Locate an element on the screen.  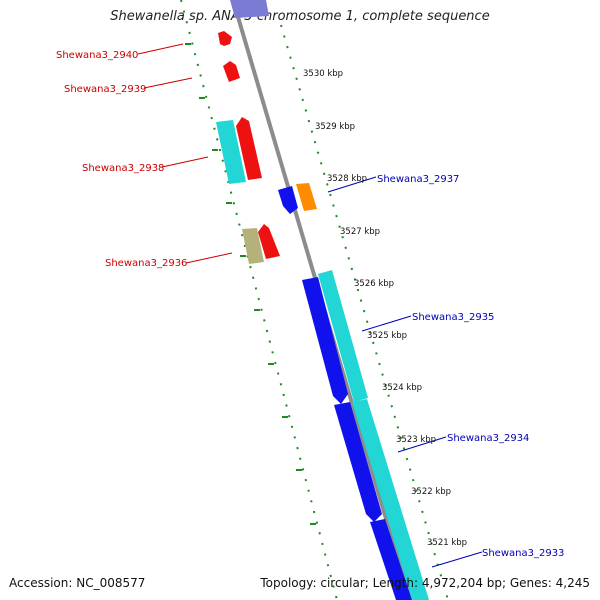
ruler-tick-label: 3522 kbp is located at coordinates (431, 492).